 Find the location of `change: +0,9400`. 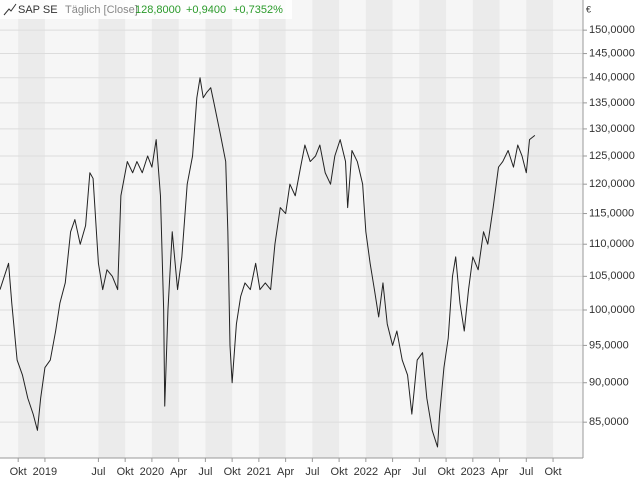

change: +0,9400 is located at coordinates (206, 10).